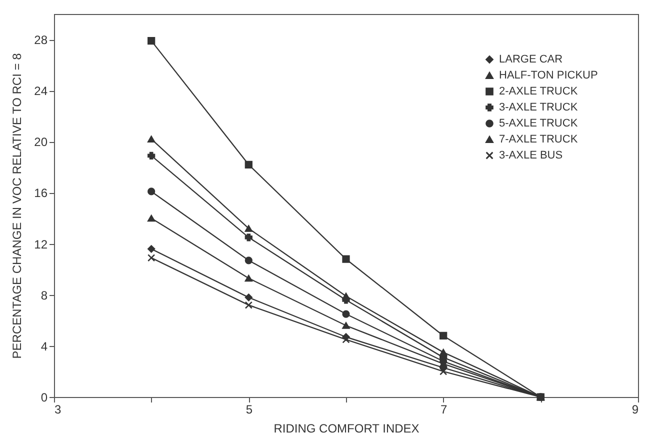 Image resolution: width=653 pixels, height=442 pixels. Describe the element at coordinates (347, 429) in the screenshot. I see `x-axis-title: RIDING COMFORT INDEX` at that location.